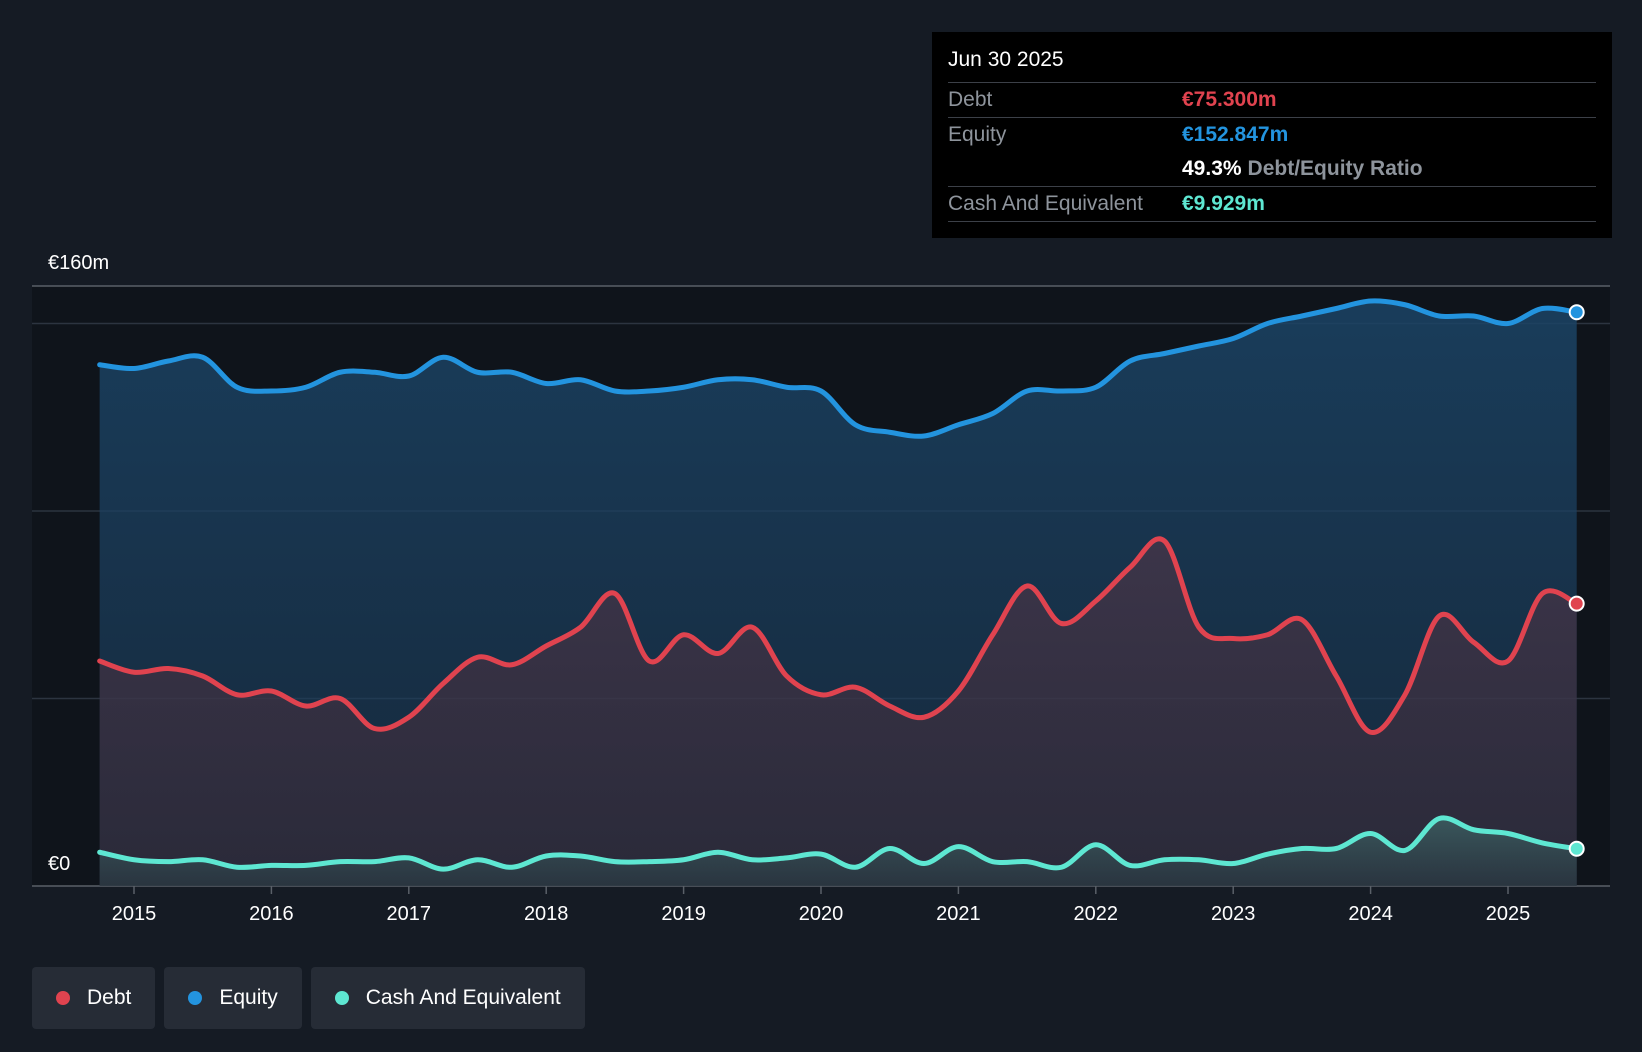 Image resolution: width=1642 pixels, height=1052 pixels. I want to click on x-tick-label-2019: 2019, so click(683, 914).